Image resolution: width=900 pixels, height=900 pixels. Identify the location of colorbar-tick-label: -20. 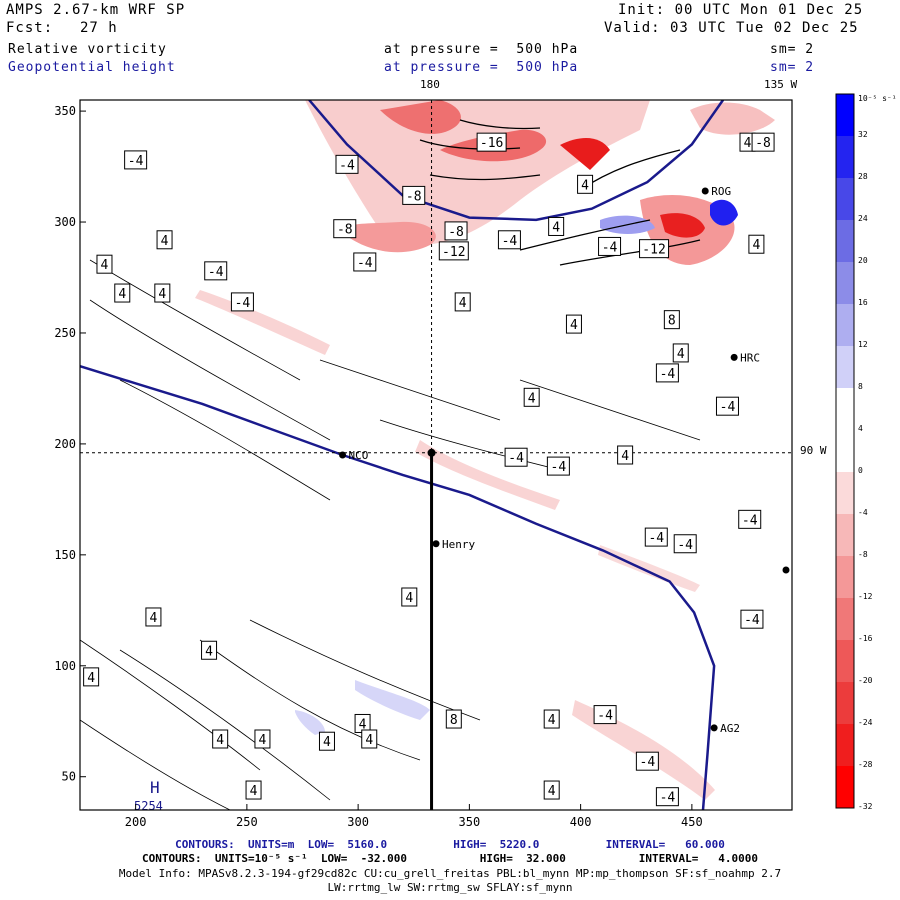
(865, 680).